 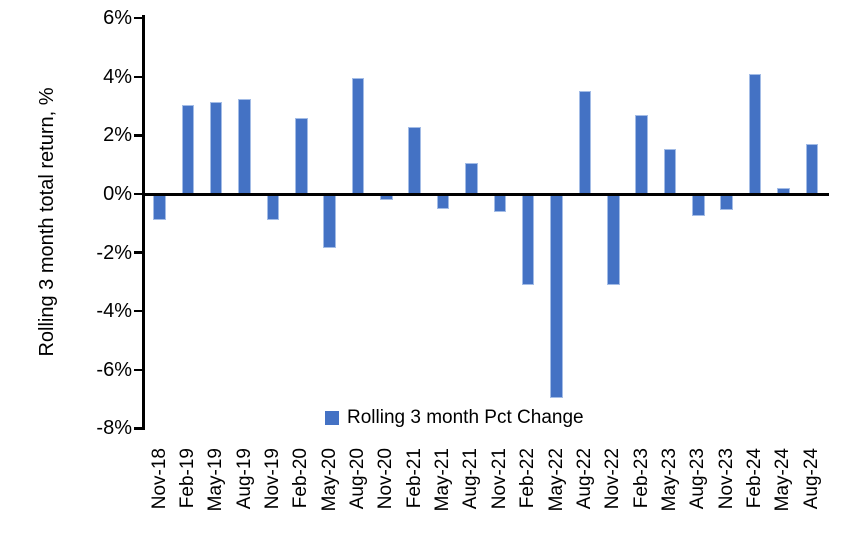 What do you see at coordinates (159, 479) in the screenshot?
I see `x-tick-label: Nov-18` at bounding box center [159, 479].